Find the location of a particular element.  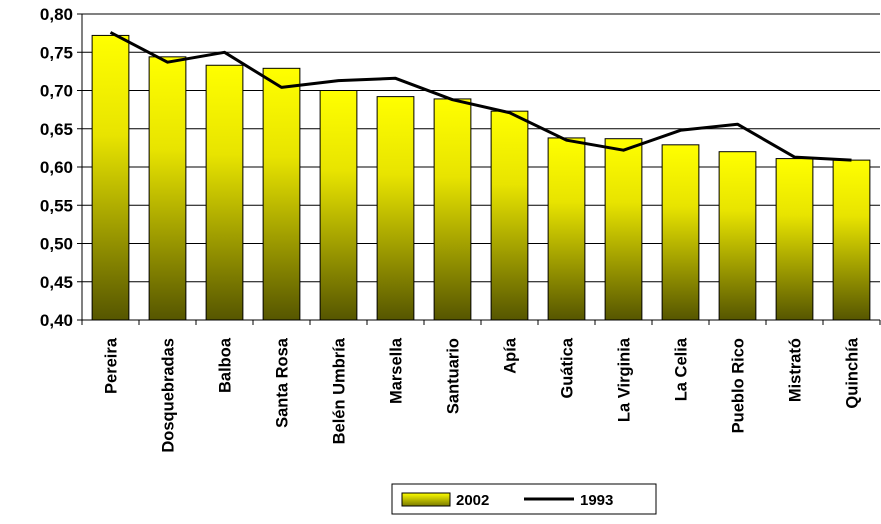

x-tick-label: Apía is located at coordinates (511, 355).